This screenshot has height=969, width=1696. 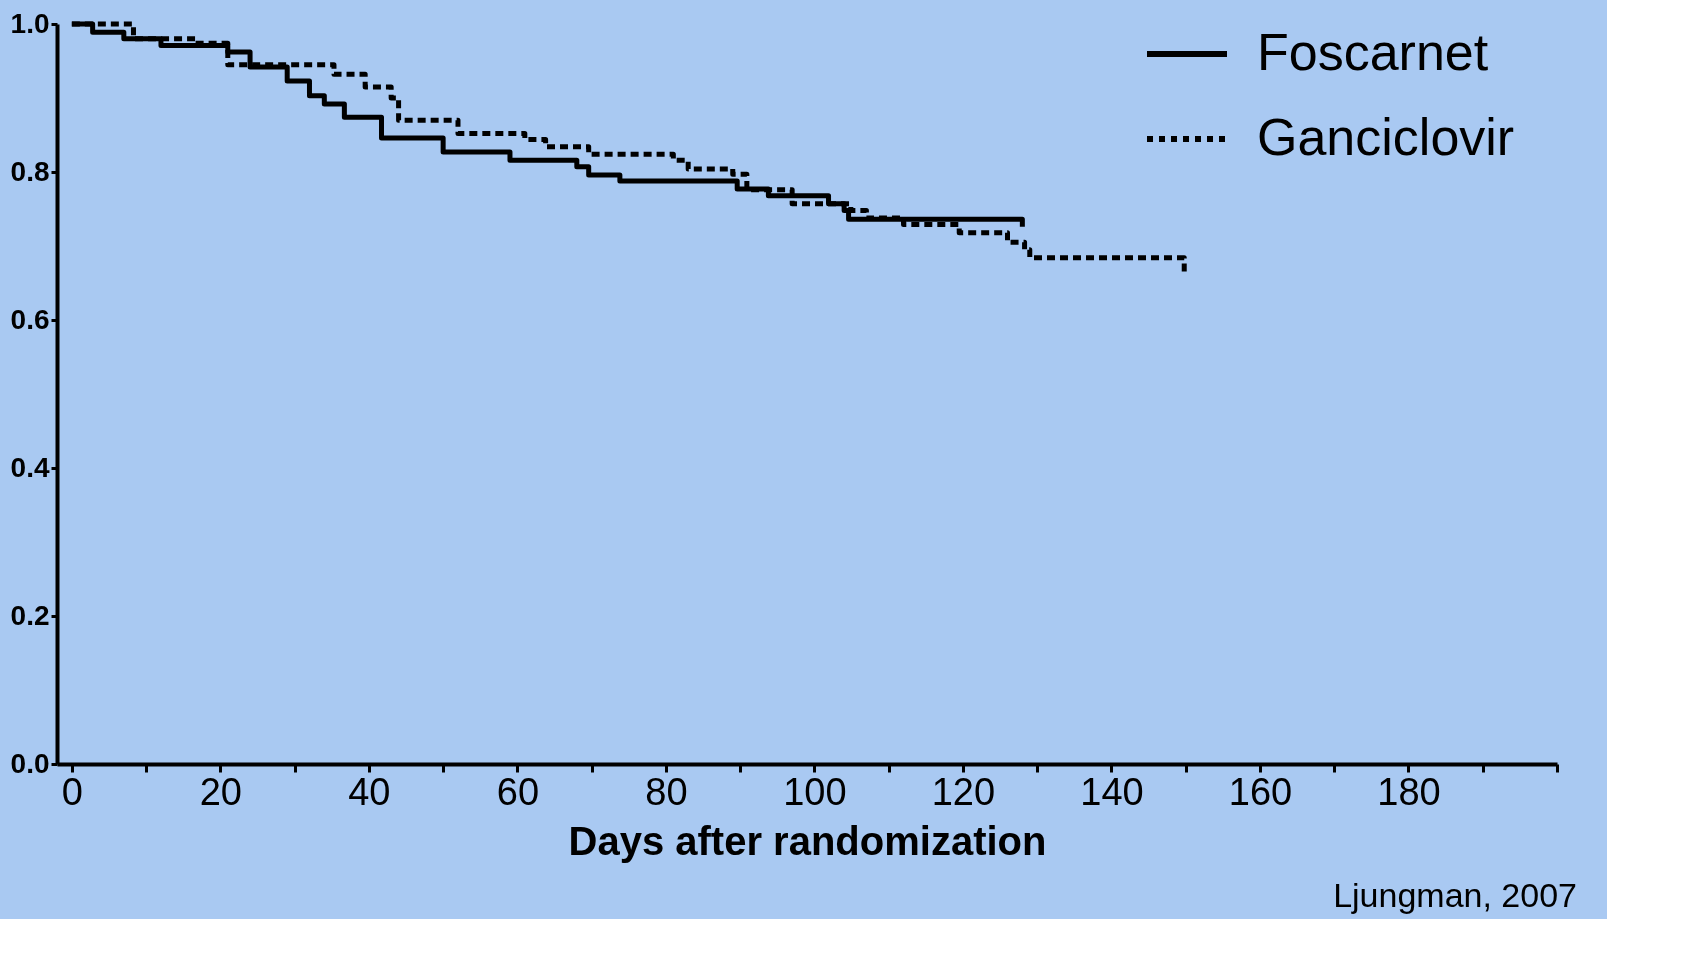 I want to click on x-tick-label: 80, so click(x=666, y=791).